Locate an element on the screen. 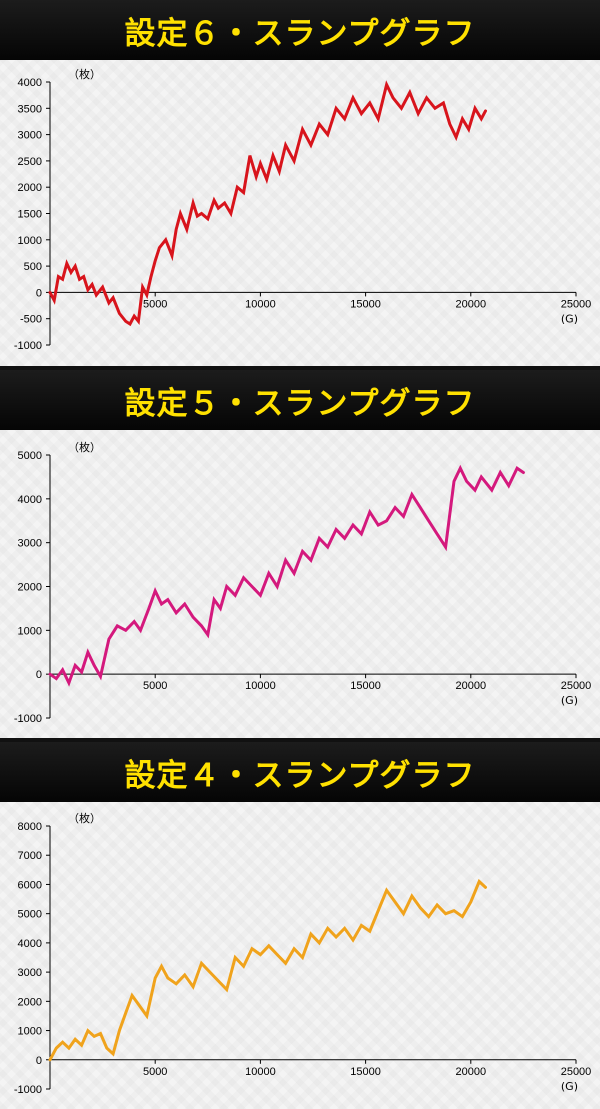 The image size is (600, 1109). y-tick-label: -500 is located at coordinates (31, 320).